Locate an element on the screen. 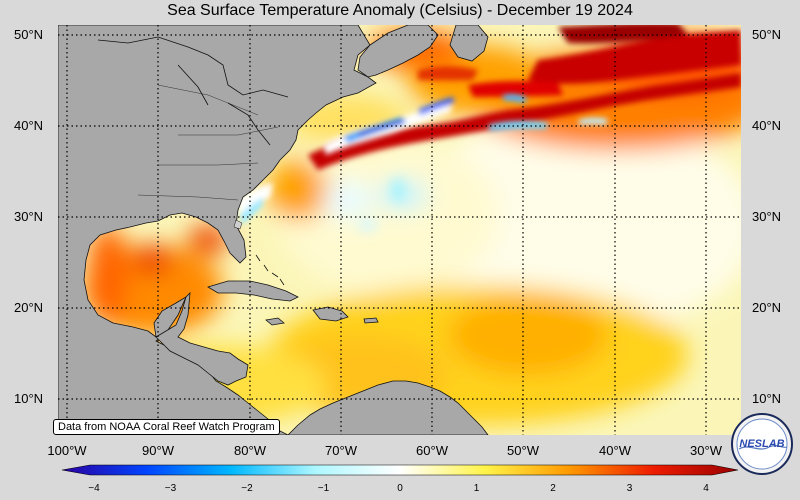  colorbar-body is located at coordinates (400, 470).